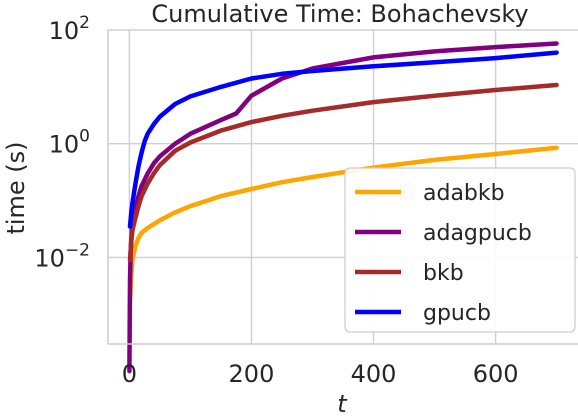 The width and height of the screenshot is (578, 418). I want to click on x-tick-label: 400, so click(374, 374).